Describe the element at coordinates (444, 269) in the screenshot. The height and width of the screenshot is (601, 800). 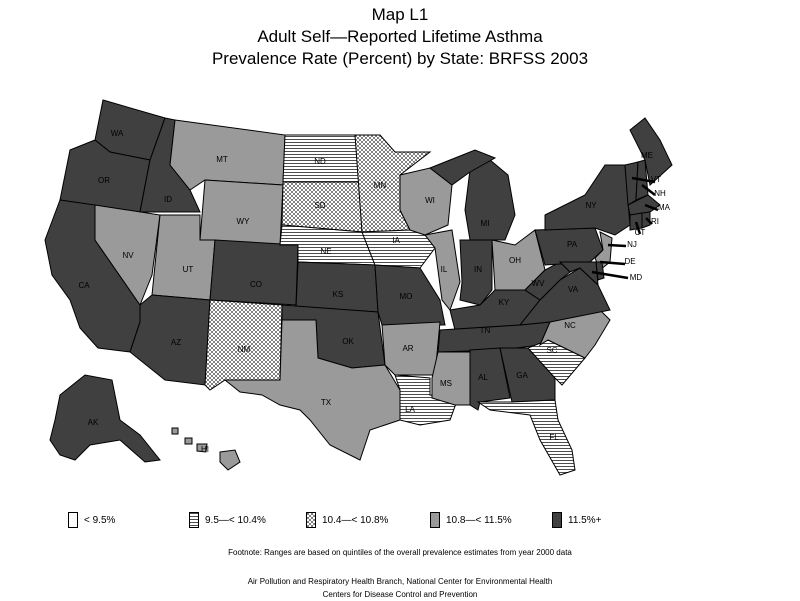
I see `state-label-IL: IL` at that location.